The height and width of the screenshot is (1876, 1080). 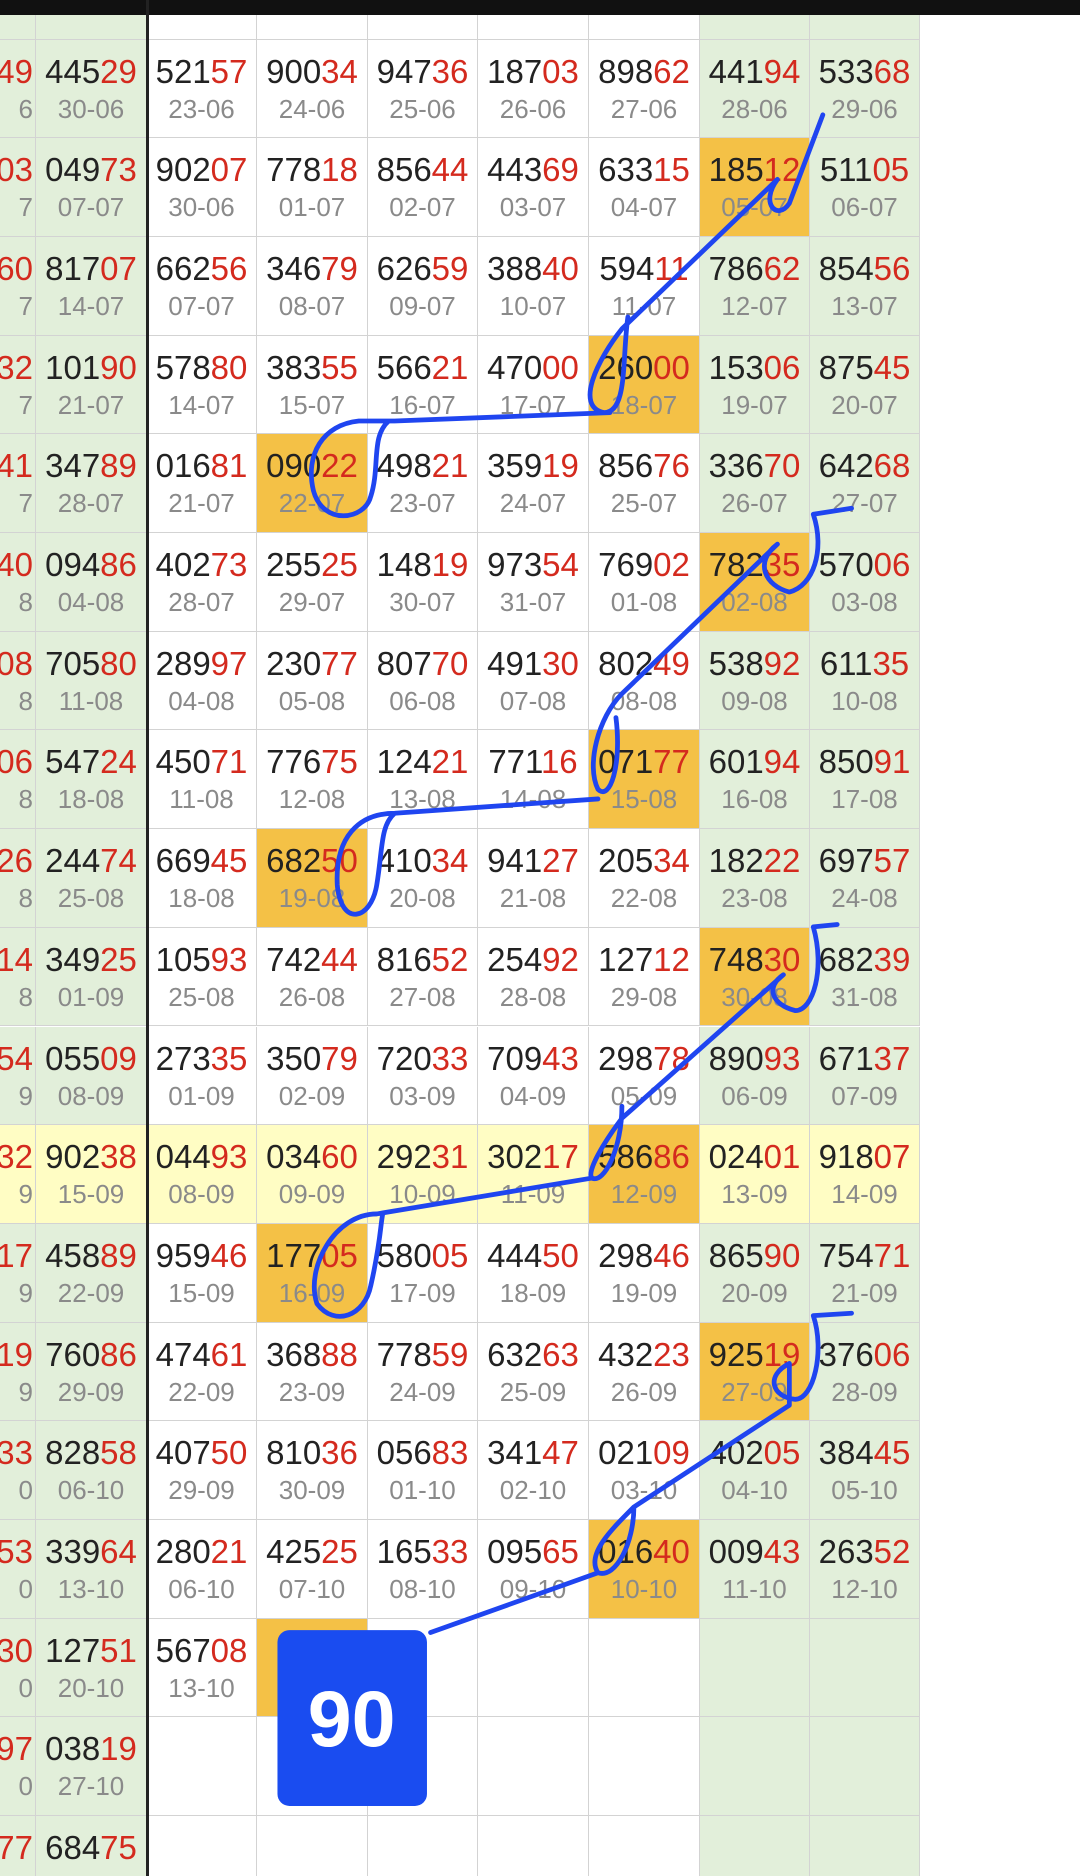 I want to click on number-tail: 61, so click(x=229, y=1354).